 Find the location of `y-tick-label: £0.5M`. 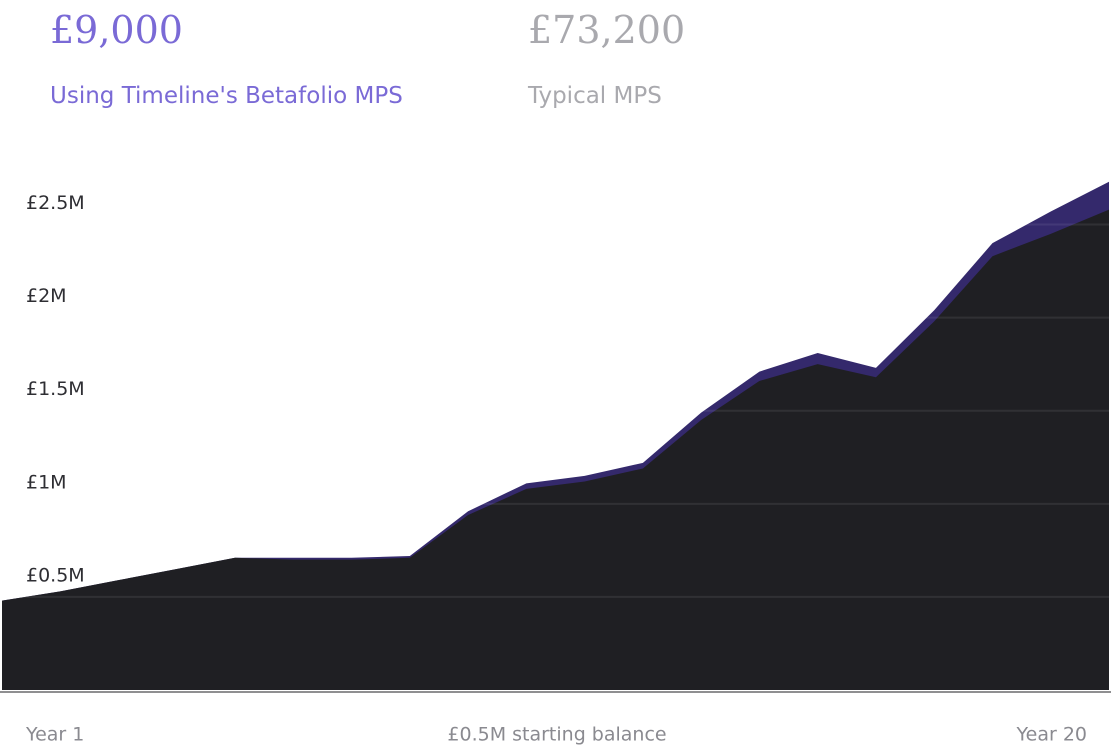

y-tick-label: £0.5M is located at coordinates (55, 575).